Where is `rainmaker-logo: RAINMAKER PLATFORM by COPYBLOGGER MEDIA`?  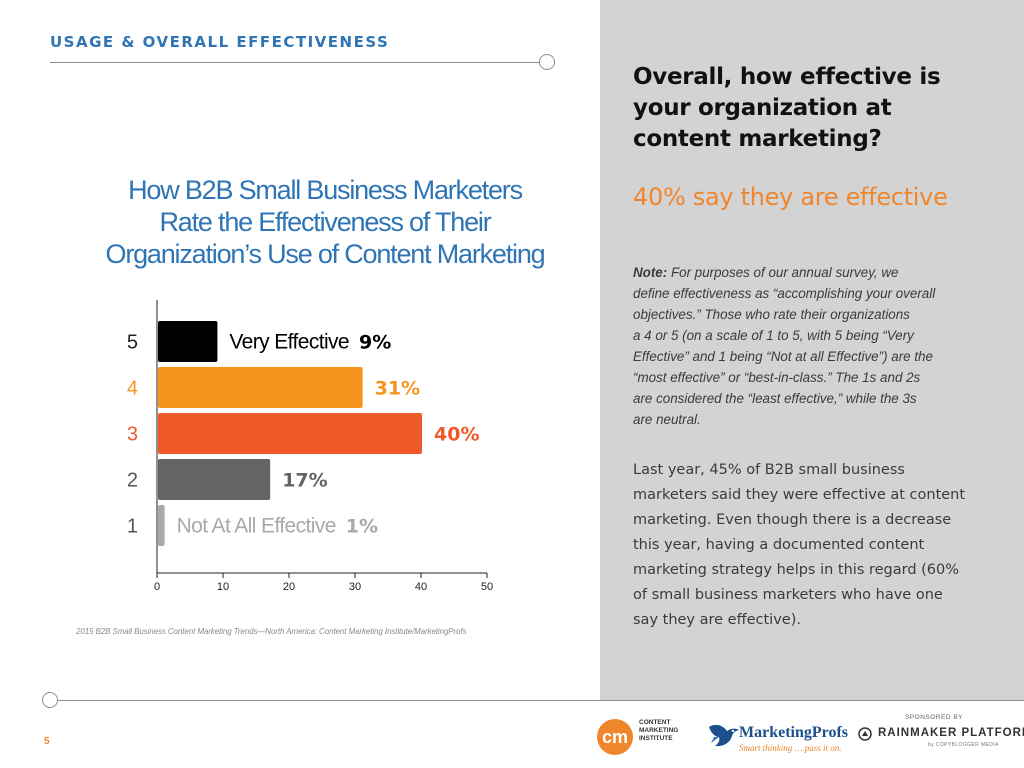 rainmaker-logo: RAINMAKER PLATFORM by COPYBLOGGER MEDIA is located at coordinates (941, 738).